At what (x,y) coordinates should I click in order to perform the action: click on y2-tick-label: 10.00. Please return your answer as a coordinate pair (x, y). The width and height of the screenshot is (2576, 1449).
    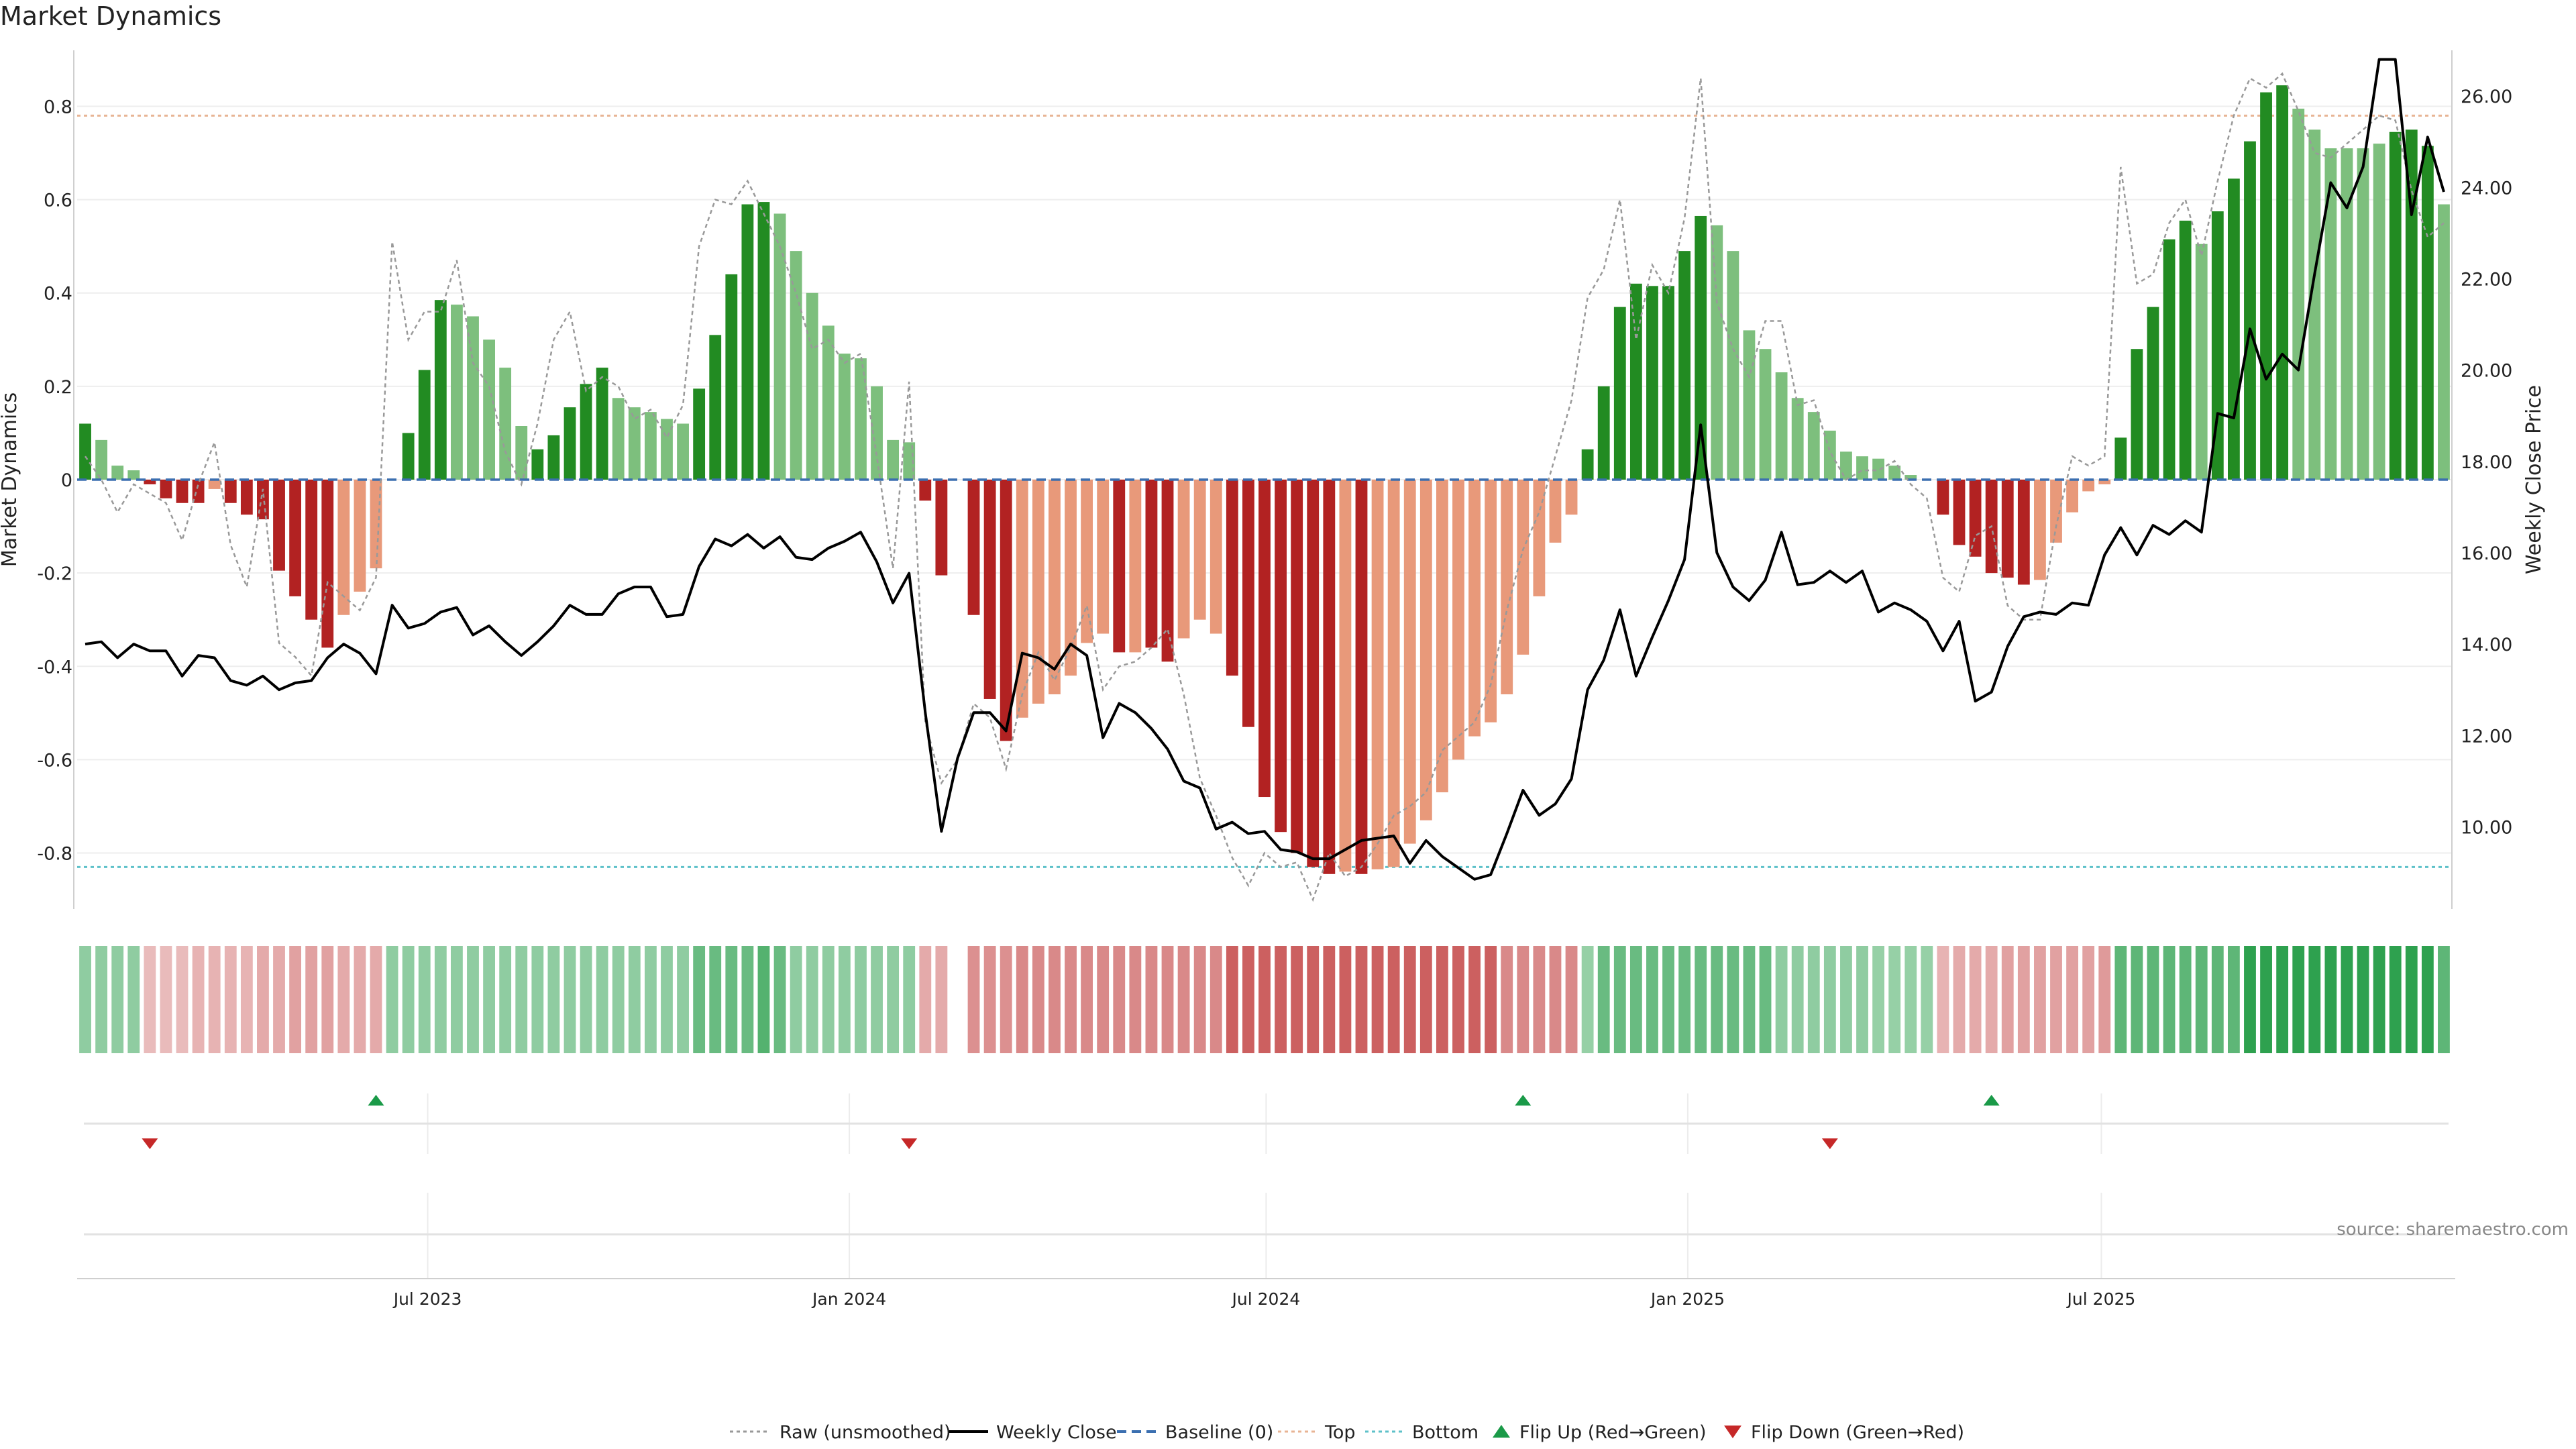
    Looking at the image, I should click on (2486, 827).